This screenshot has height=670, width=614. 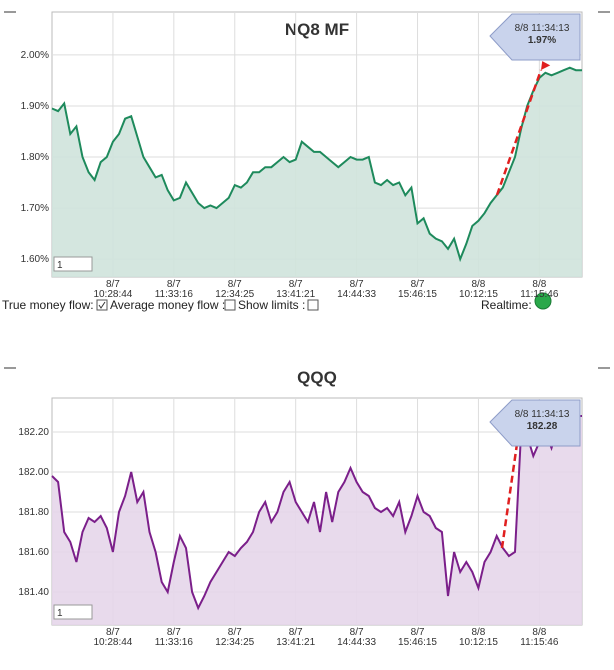 I want to click on annotation-arrow, so click(x=519, y=132).